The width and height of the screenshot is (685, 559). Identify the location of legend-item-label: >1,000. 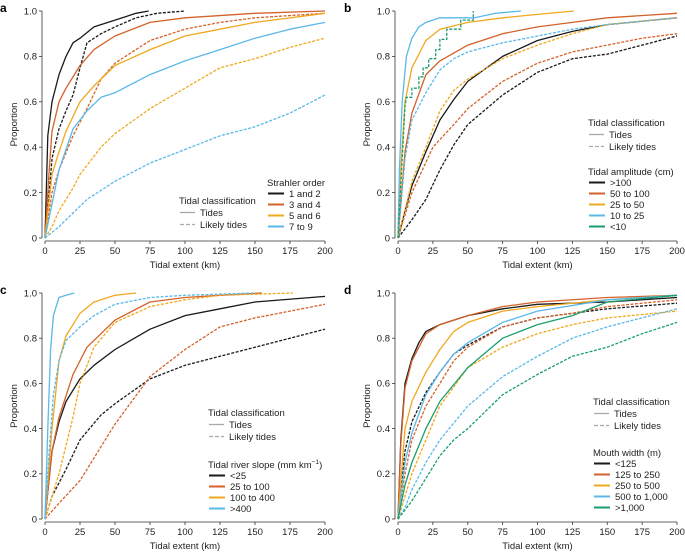
(629, 508).